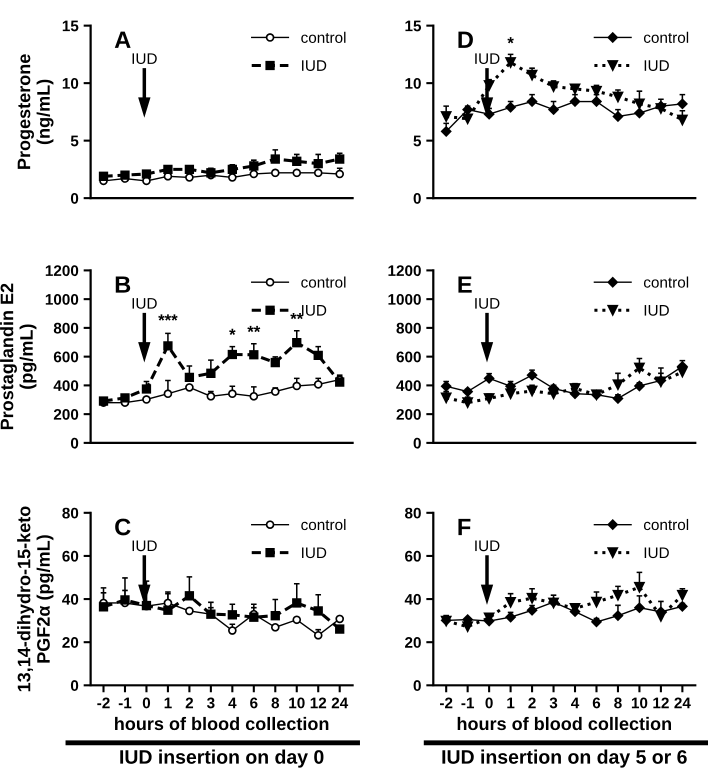 This screenshot has width=708, height=777. What do you see at coordinates (70, 642) in the screenshot?
I see `y-tick-label: 20` at bounding box center [70, 642].